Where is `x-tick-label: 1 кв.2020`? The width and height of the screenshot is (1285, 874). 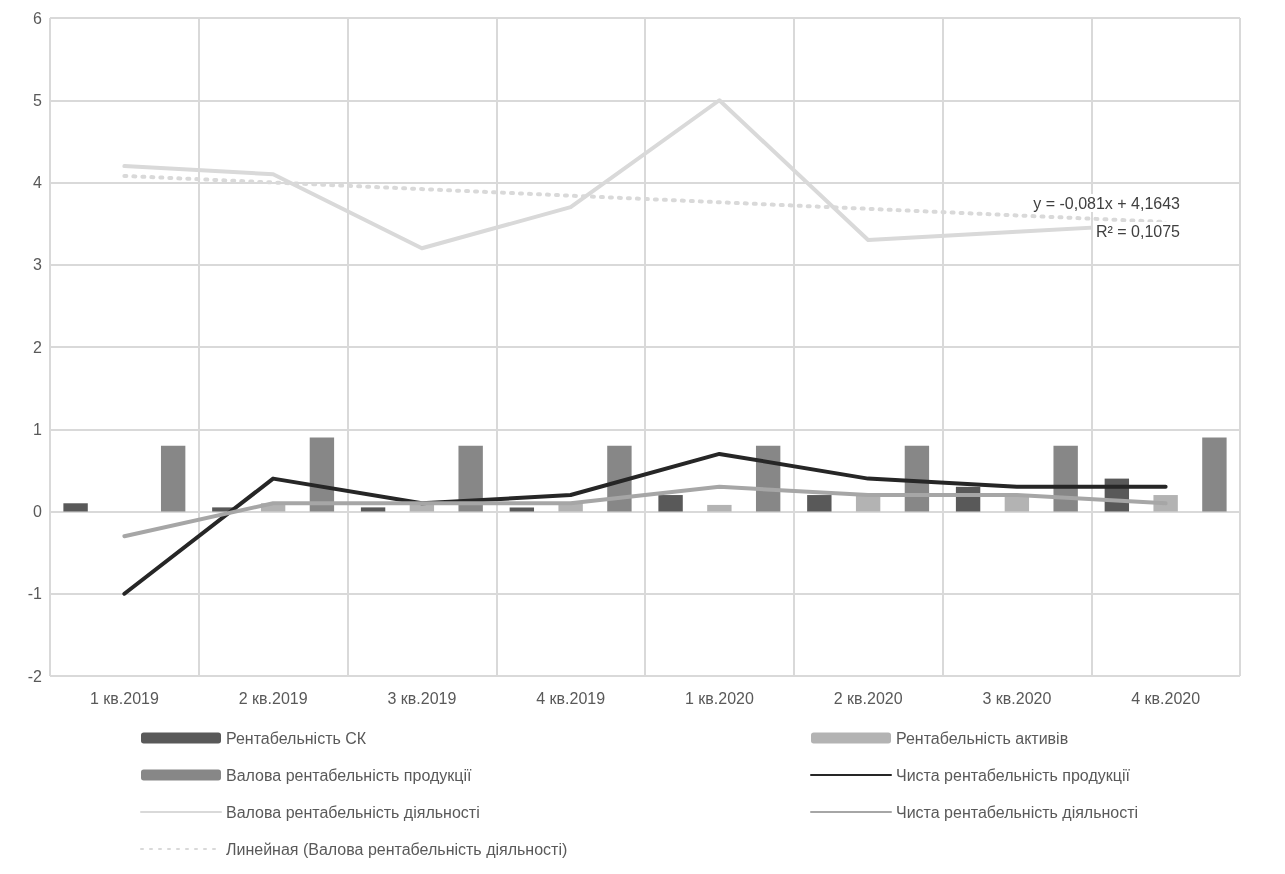 x-tick-label: 1 кв.2020 is located at coordinates (719, 698).